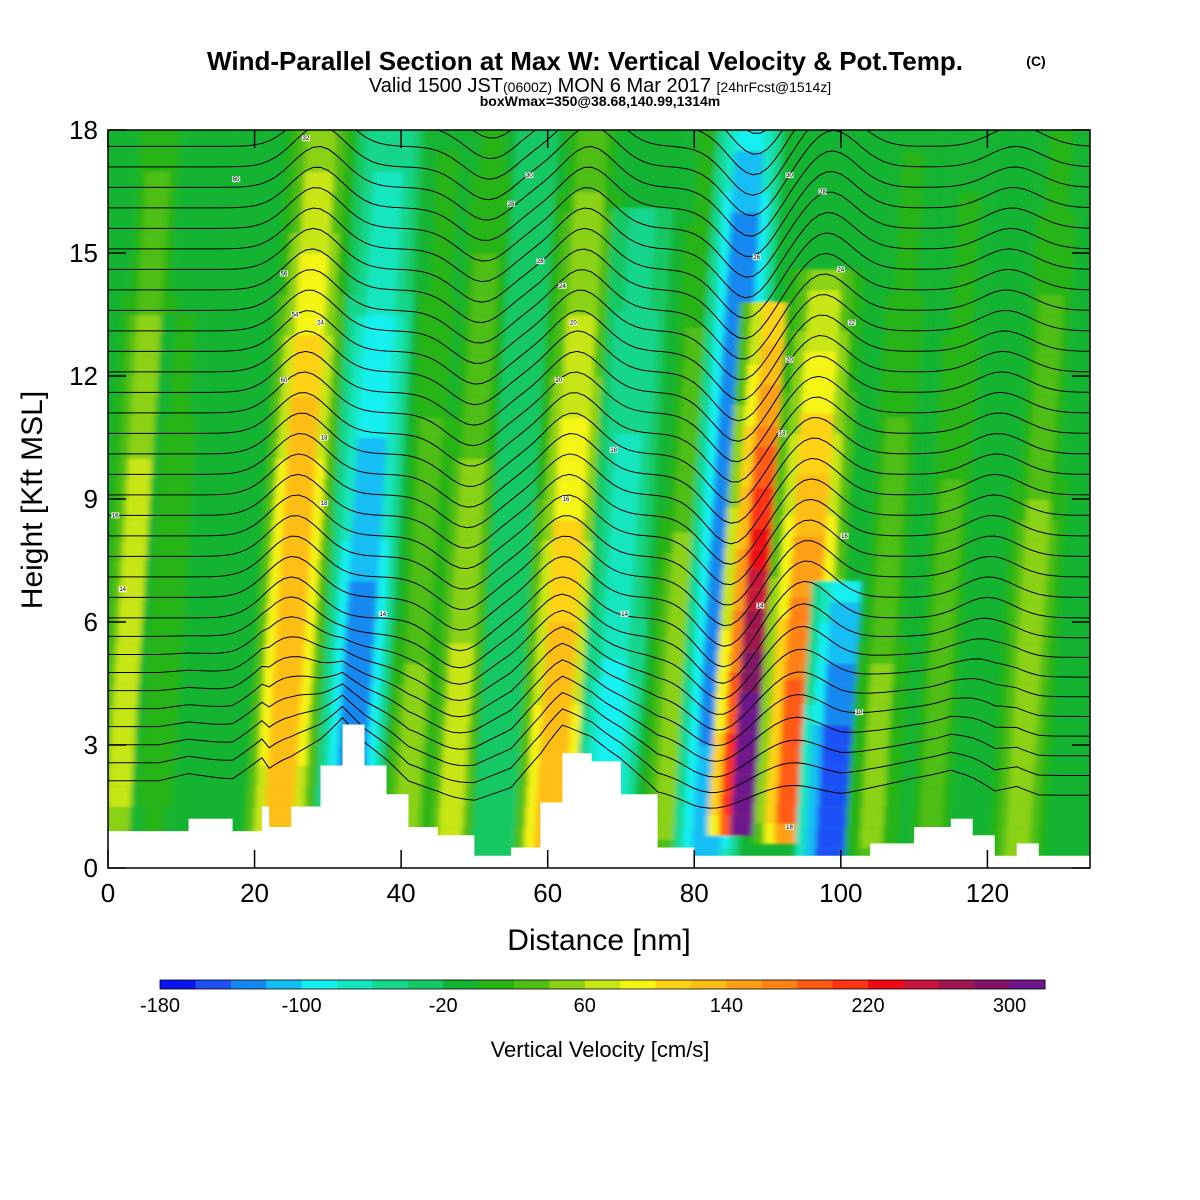 This screenshot has width=1200, height=1200. What do you see at coordinates (236, 180) in the screenshot?
I see `isentrope-label: 60` at bounding box center [236, 180].